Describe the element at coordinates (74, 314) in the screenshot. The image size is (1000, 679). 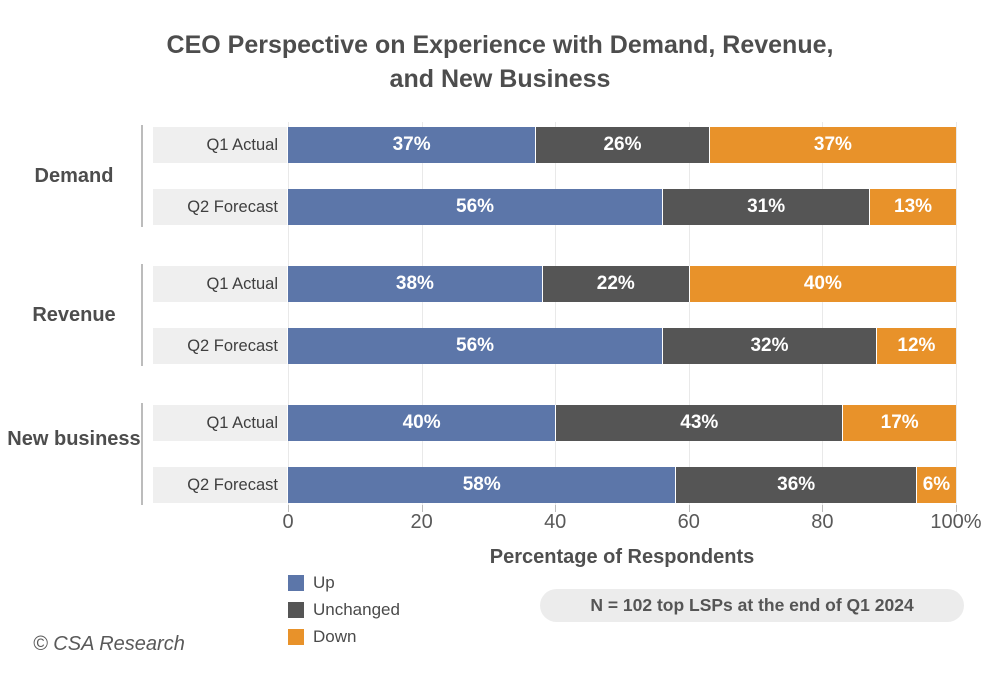
I see `group-label: Revenue` at that location.